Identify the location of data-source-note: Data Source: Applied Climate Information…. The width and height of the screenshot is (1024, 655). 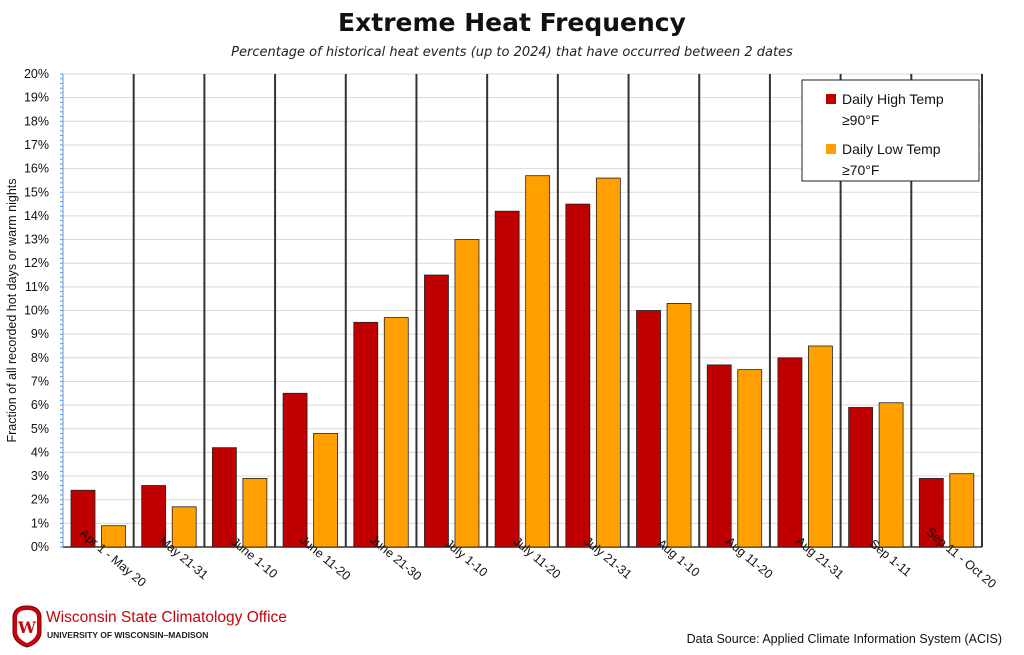
(844, 639).